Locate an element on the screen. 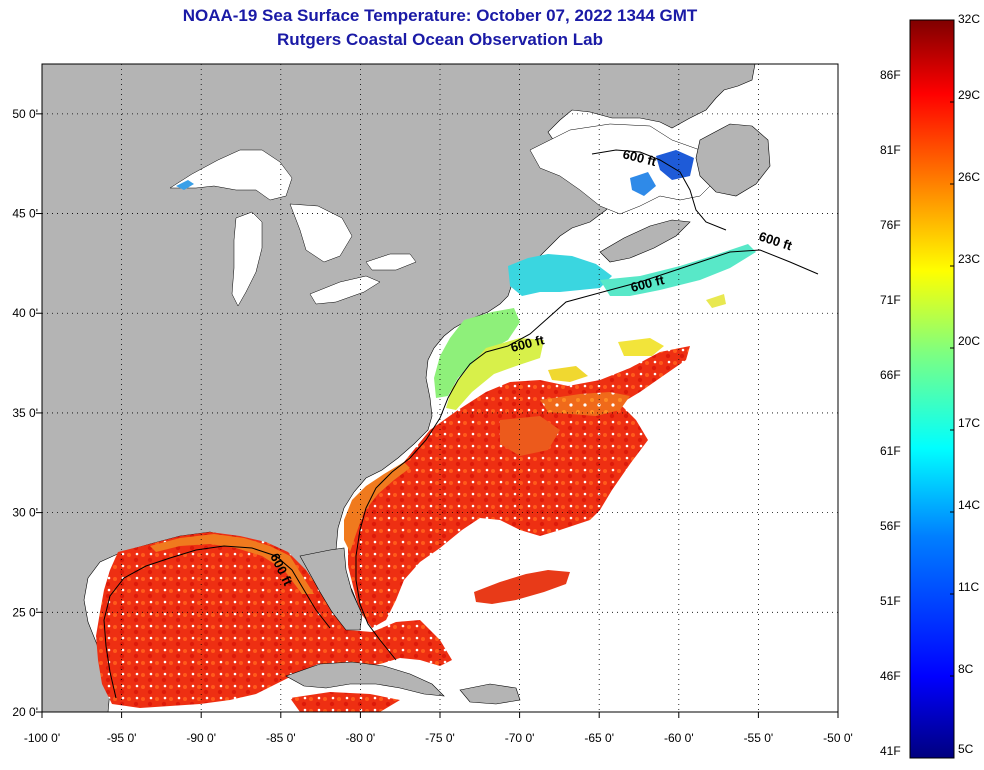 This screenshot has width=984, height=770. y-axis-ticks: 20 0' 25 0' 30 0' 35 0' 40 0' 45 0' 50 0' is located at coordinates (27, 413).